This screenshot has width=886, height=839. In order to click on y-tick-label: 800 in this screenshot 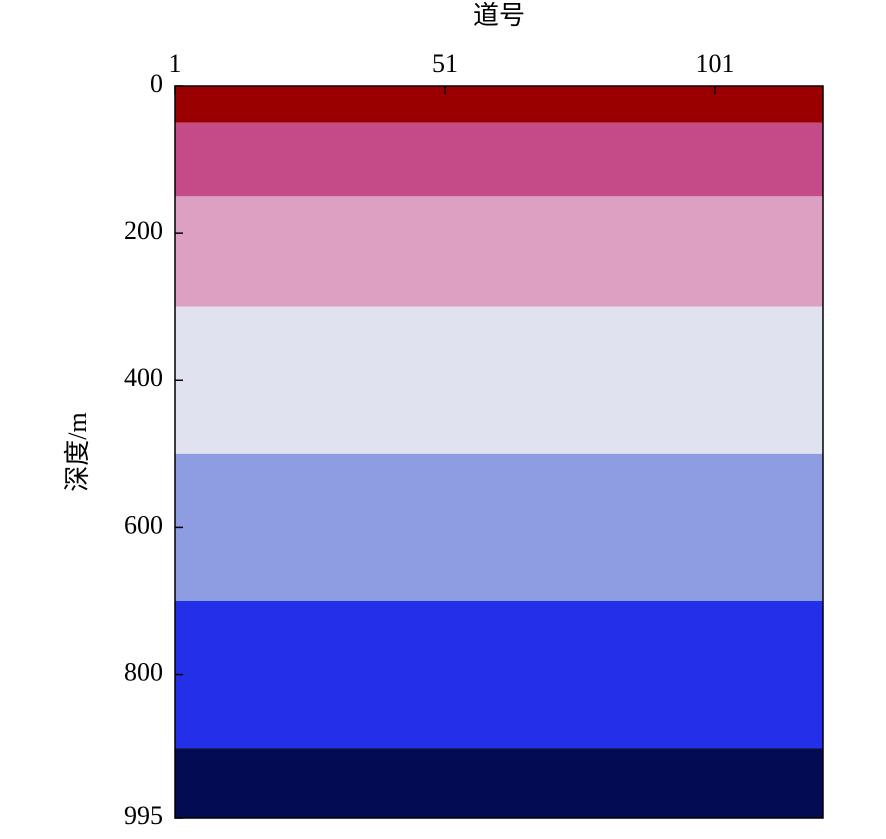, I will do `click(143, 672)`.